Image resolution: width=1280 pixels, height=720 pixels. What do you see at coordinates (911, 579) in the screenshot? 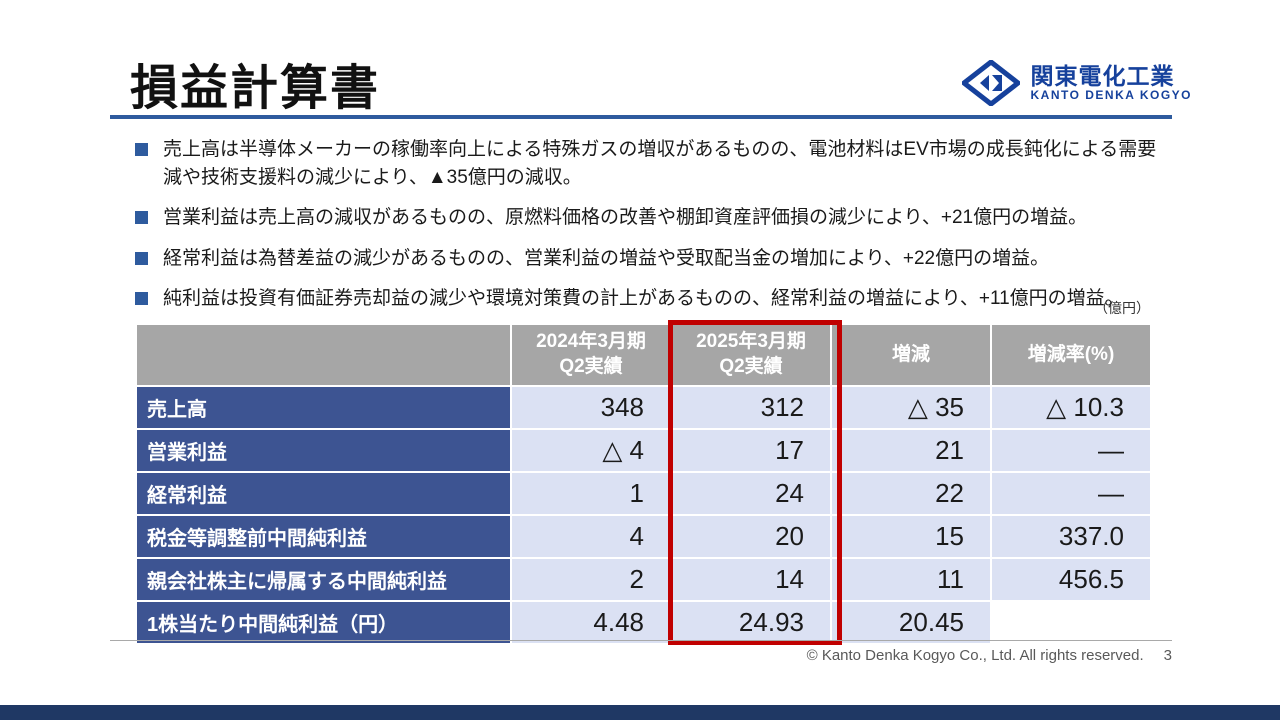
I see `table-cell: 11` at bounding box center [911, 579].